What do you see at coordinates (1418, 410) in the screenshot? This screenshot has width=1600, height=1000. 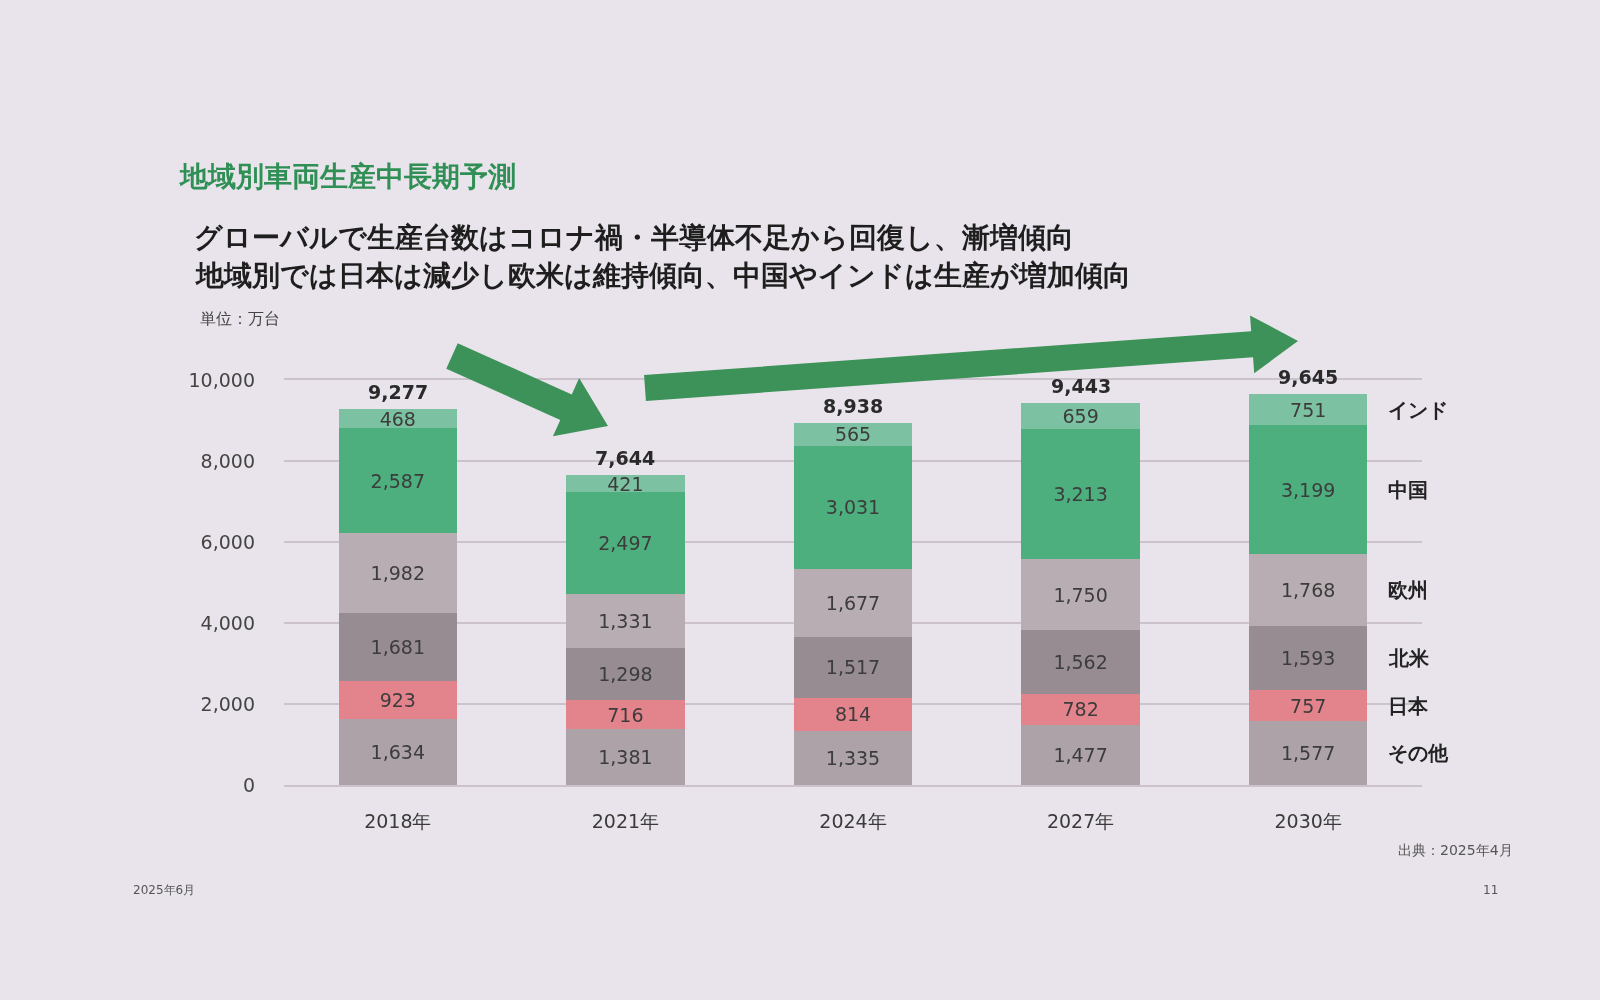 I see `series-label: インド` at bounding box center [1418, 410].